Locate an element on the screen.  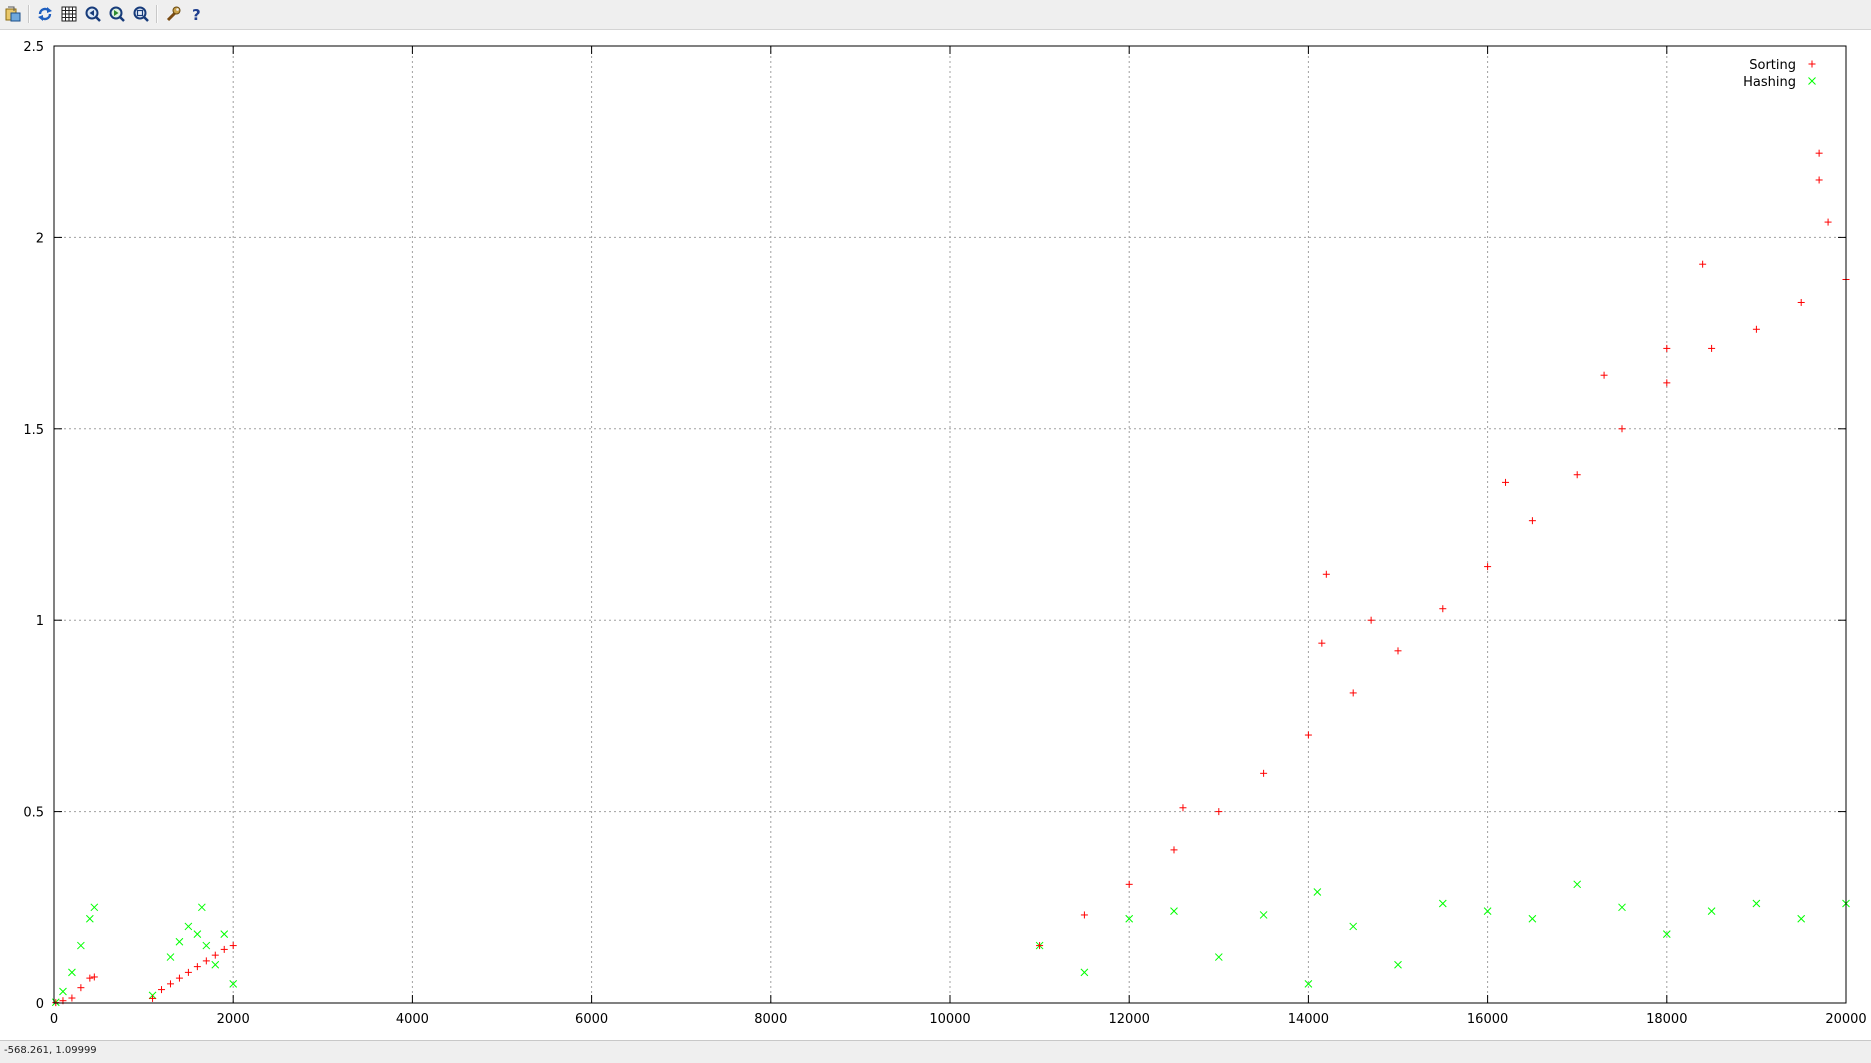
x-tick-label: 4000 is located at coordinates (412, 1019).